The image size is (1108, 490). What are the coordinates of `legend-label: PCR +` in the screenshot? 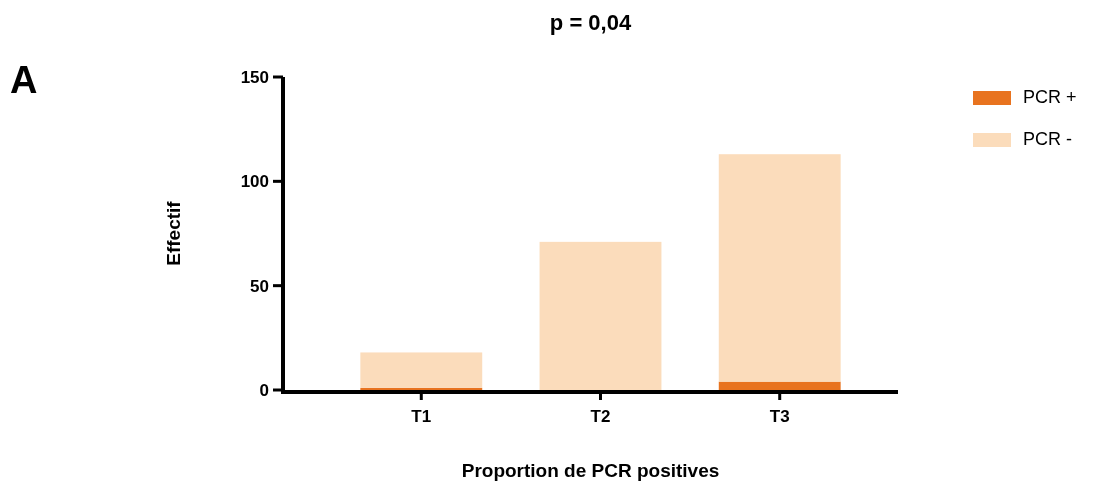 It's located at (1050, 97).